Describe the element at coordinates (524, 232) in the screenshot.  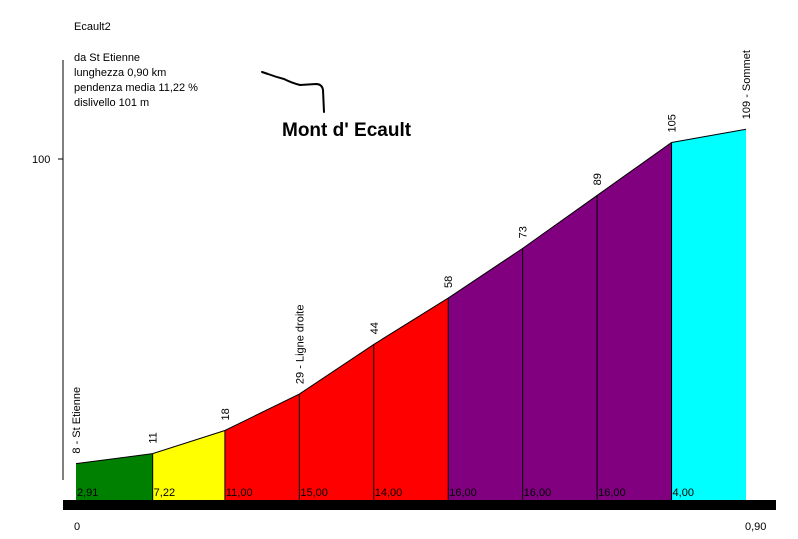
I see `elevation-label: 73` at that location.